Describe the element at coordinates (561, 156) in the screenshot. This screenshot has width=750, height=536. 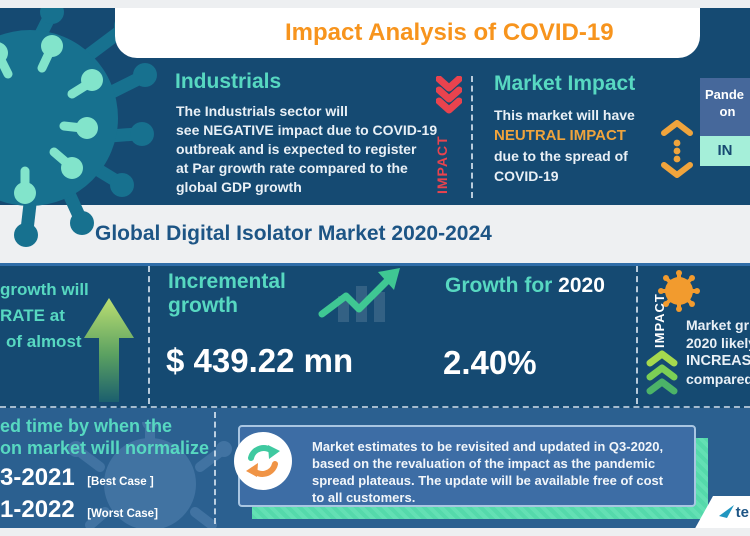
I see `market-impact-line: due to the spread of` at that location.